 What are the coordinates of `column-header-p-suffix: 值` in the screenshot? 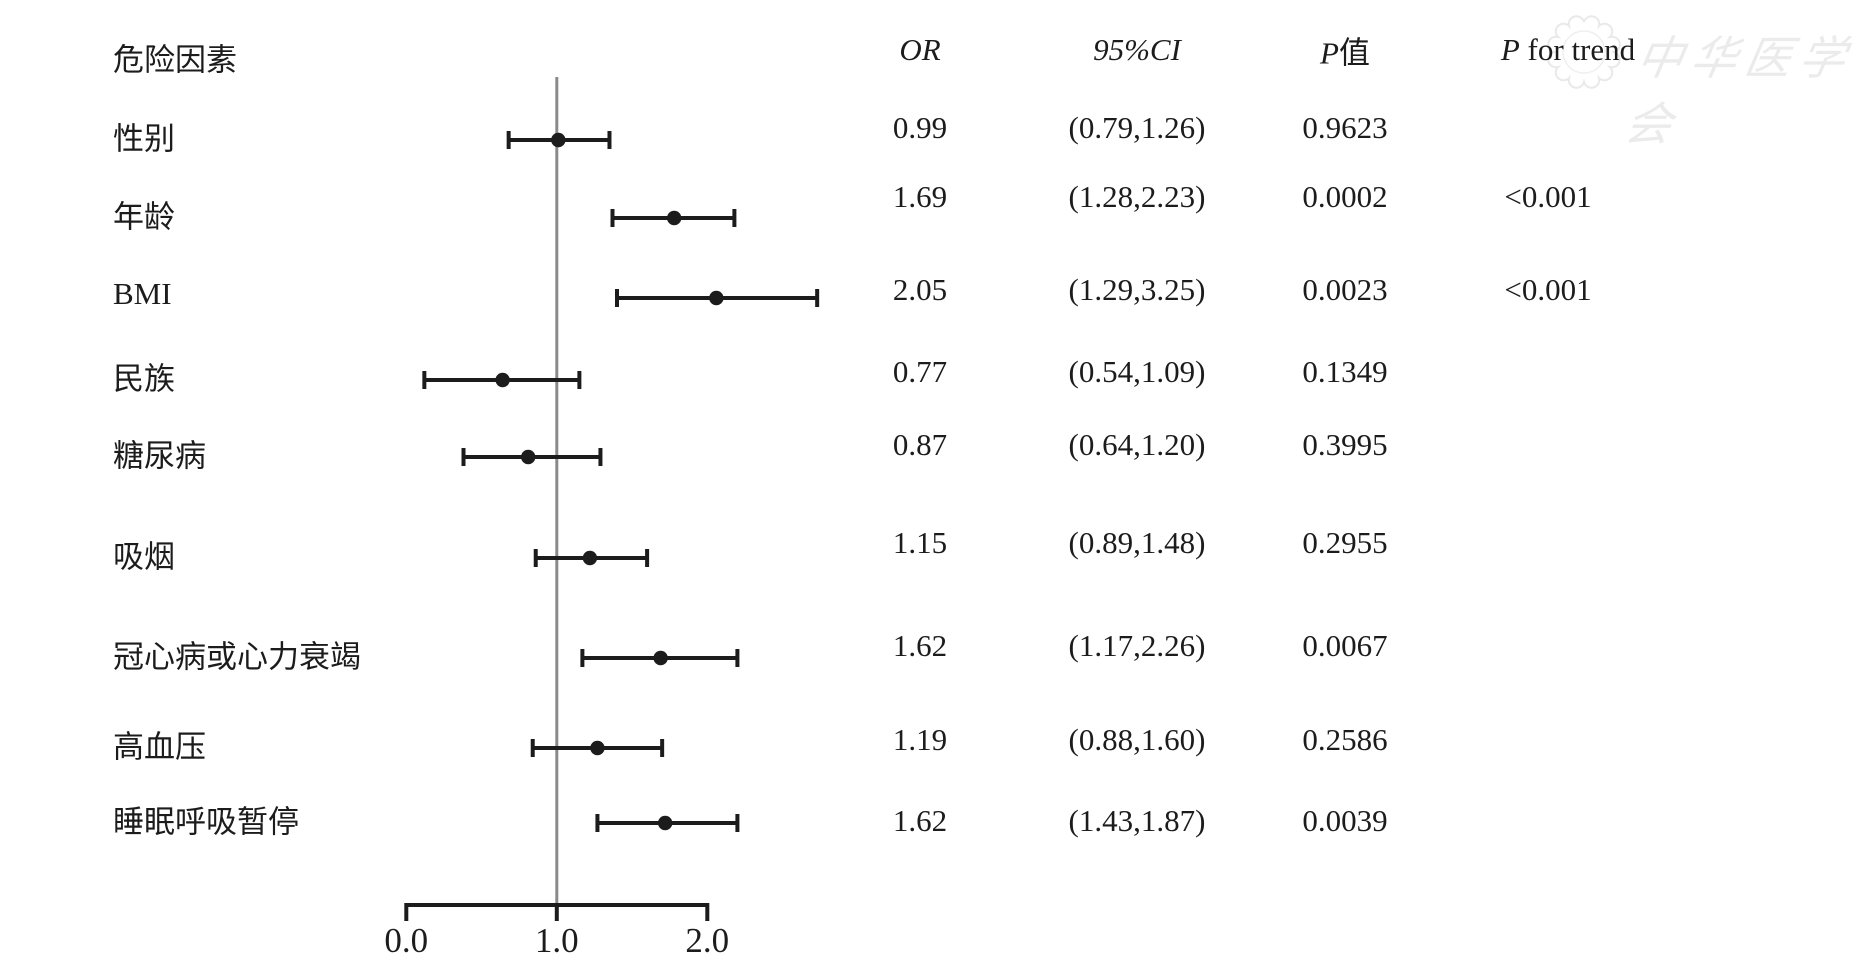 It's located at (1354, 53).